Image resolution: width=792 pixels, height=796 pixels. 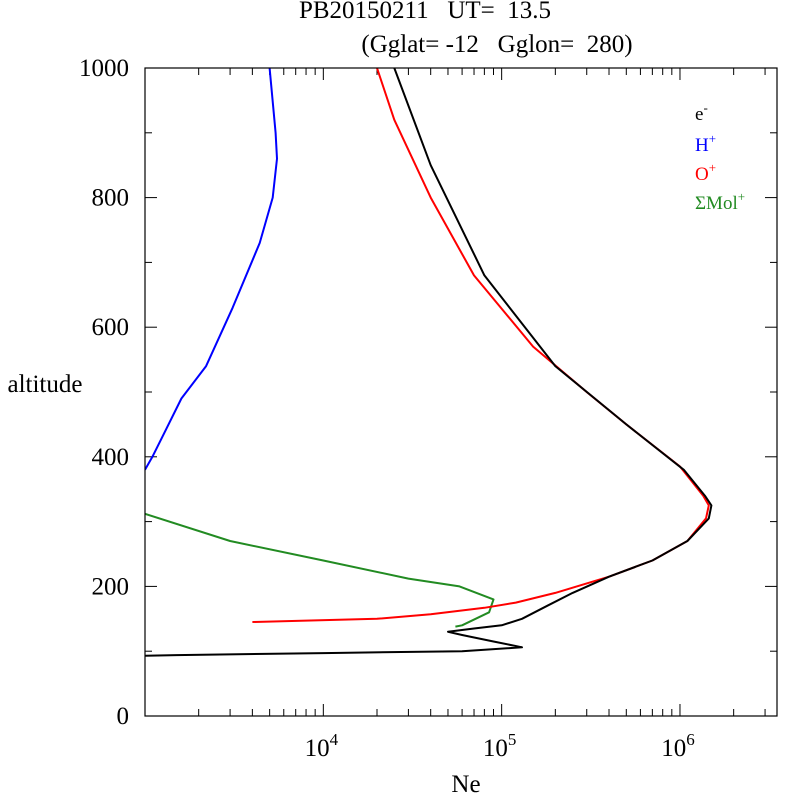 I want to click on series-line-h-plus, so click(x=211, y=269).